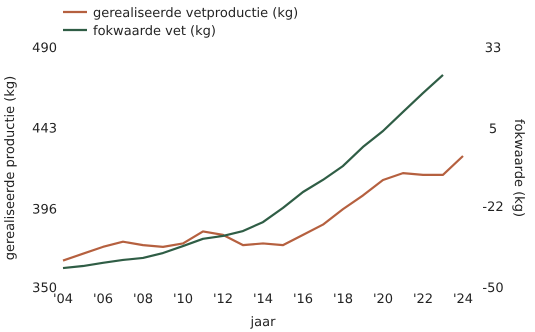 The image size is (535, 332). What do you see at coordinates (493, 48) in the screenshot?
I see `y2-tick-label: 33` at bounding box center [493, 48].